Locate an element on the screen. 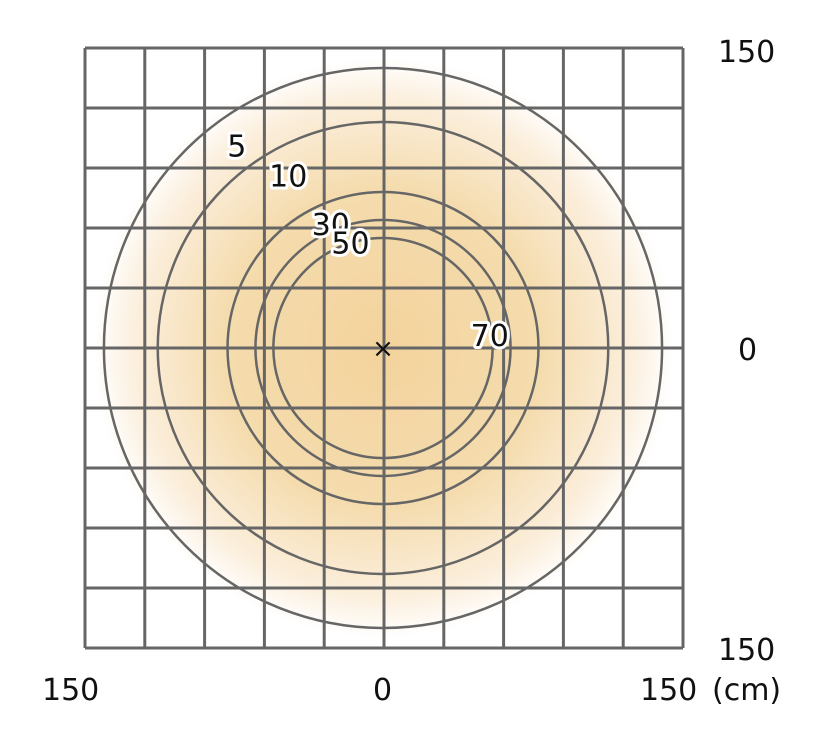 The image size is (838, 738). contour-label-5: 5 is located at coordinates (236, 146).